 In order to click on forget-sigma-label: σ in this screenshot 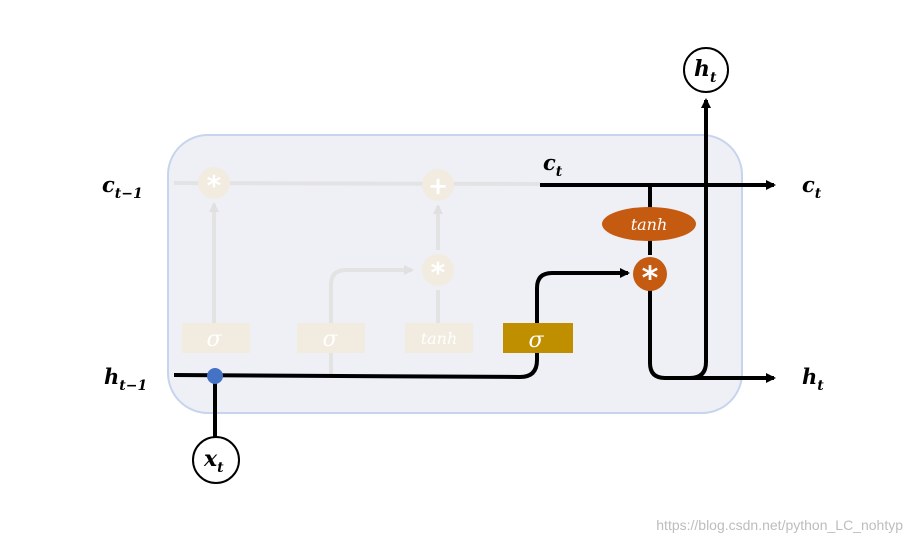, I will do `click(214, 339)`.